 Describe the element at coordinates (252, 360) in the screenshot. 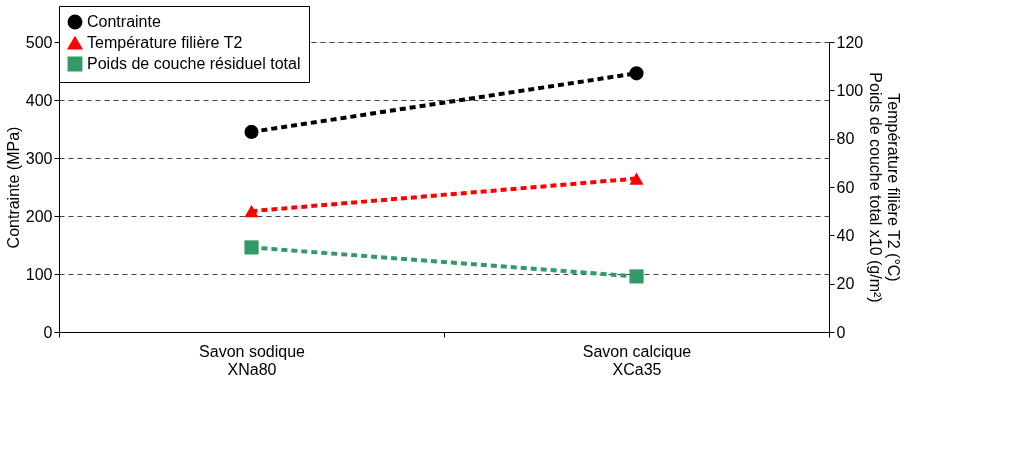

I see `x-tick-label: Savon sodique XNa80` at that location.